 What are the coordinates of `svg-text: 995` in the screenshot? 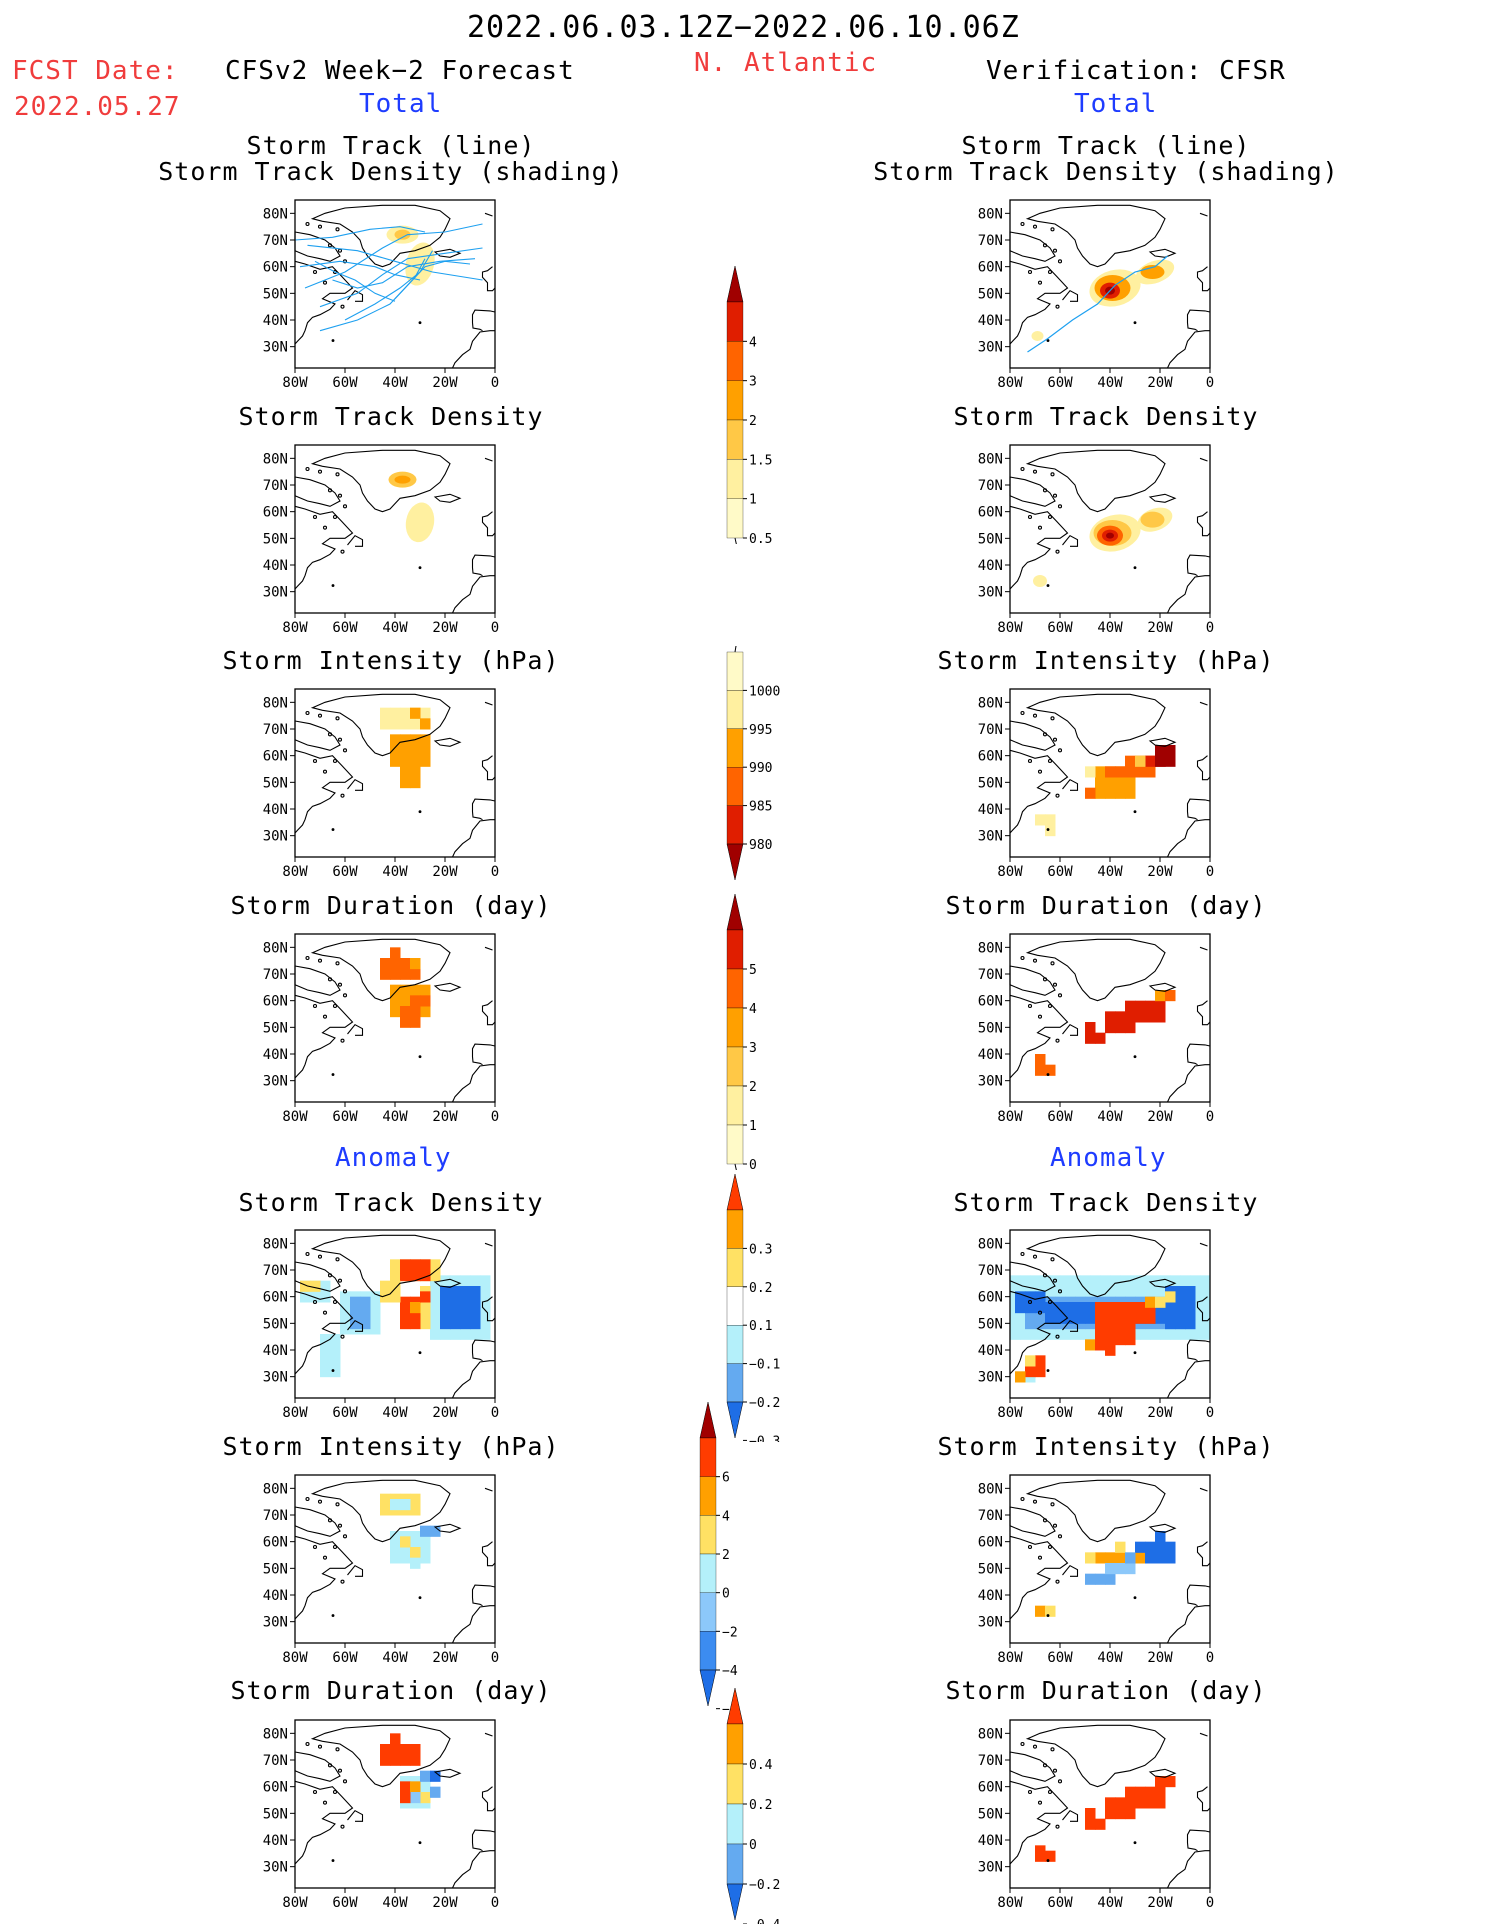 It's located at (760, 730).